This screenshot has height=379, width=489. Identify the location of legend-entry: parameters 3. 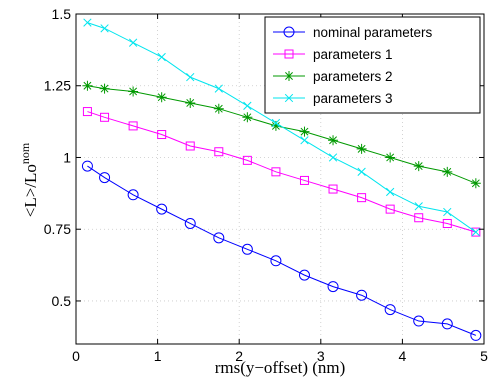
(333, 98).